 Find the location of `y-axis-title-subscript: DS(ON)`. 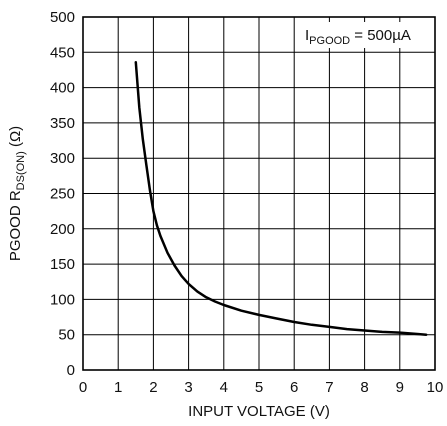

y-axis-title-subscript: DS(ON) is located at coordinates (21, 170).